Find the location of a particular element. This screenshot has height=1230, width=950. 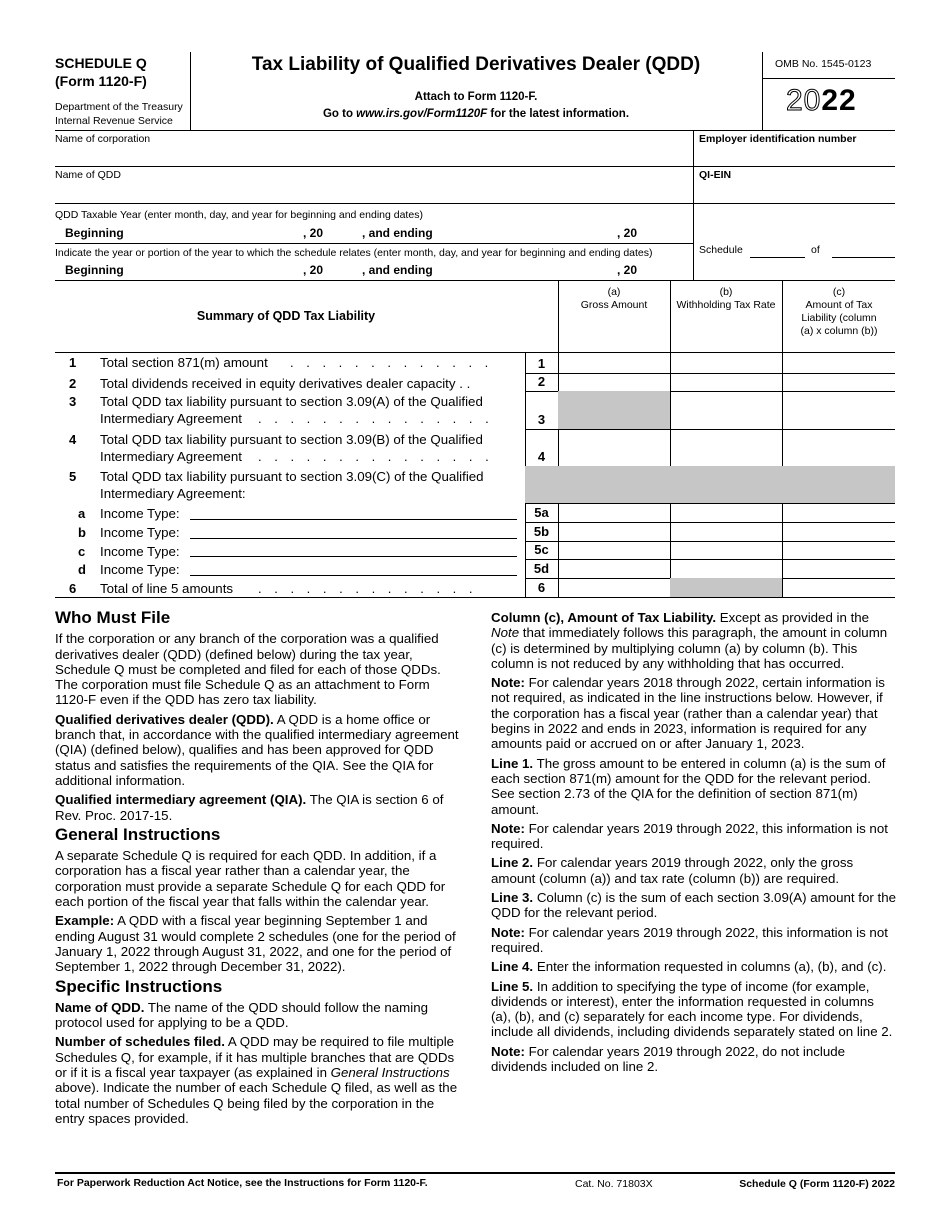

line-description: Total of line 5 amounts is located at coordinates (167, 588).